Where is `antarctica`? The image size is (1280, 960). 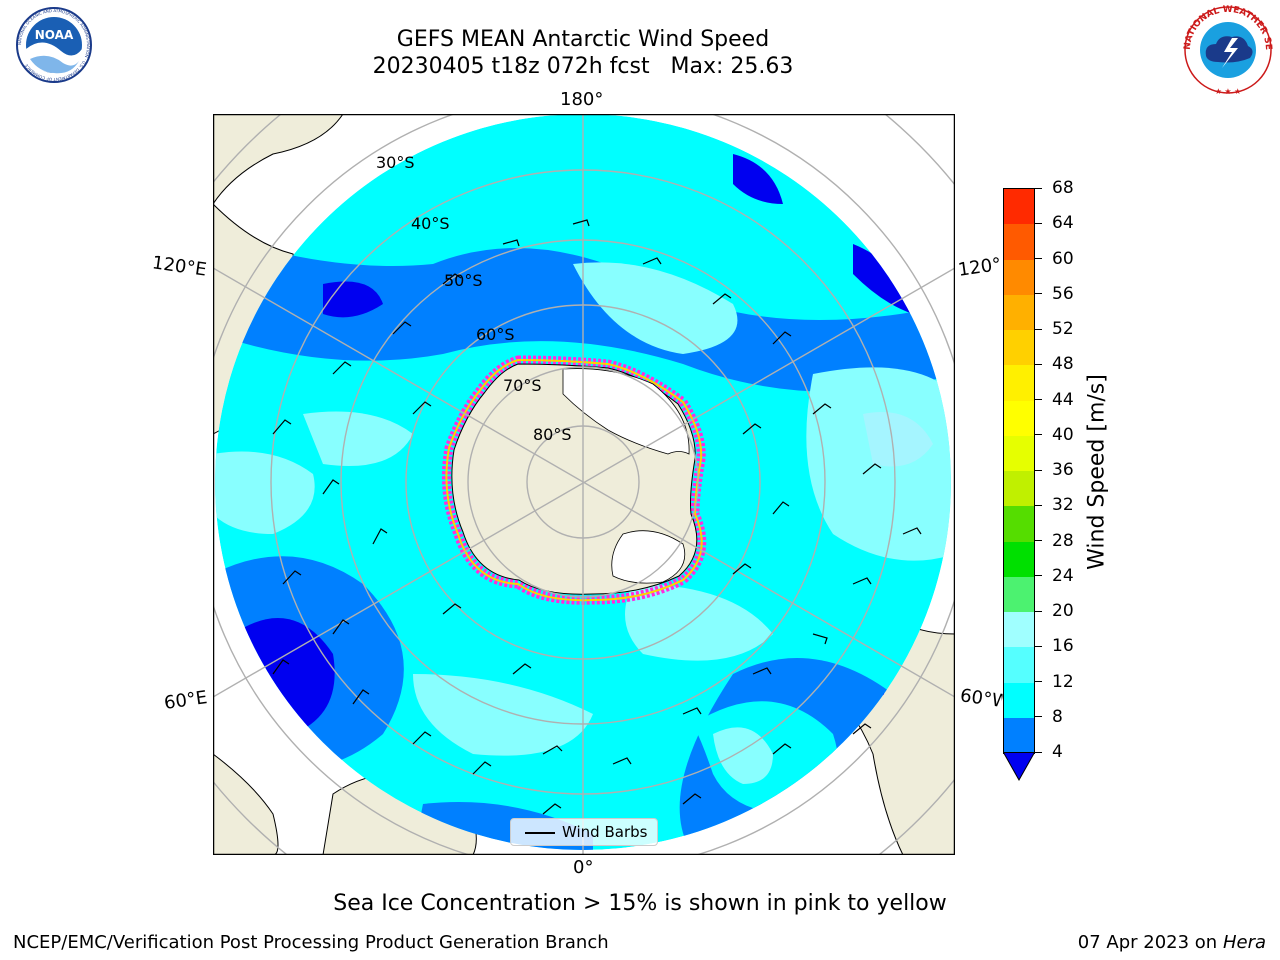 antarctica is located at coordinates (574, 480).